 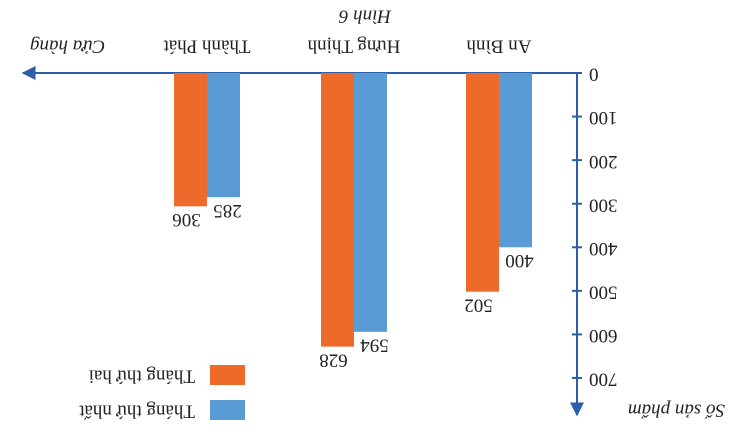 I want to click on value-label: 628, so click(x=333, y=359).